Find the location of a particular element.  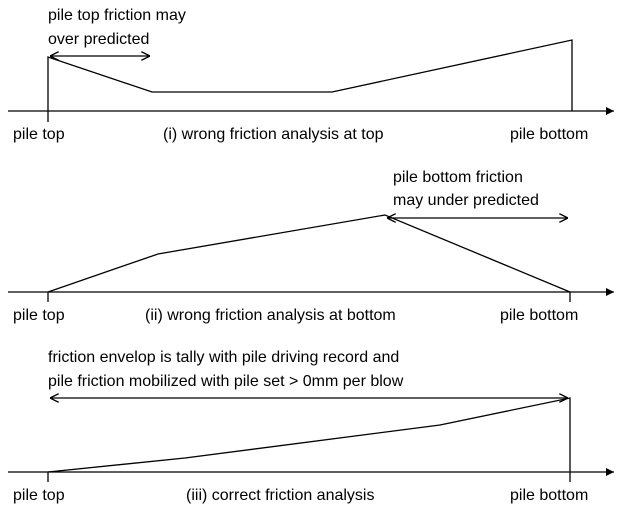

annotation: pile top friction may is located at coordinates (117, 15).